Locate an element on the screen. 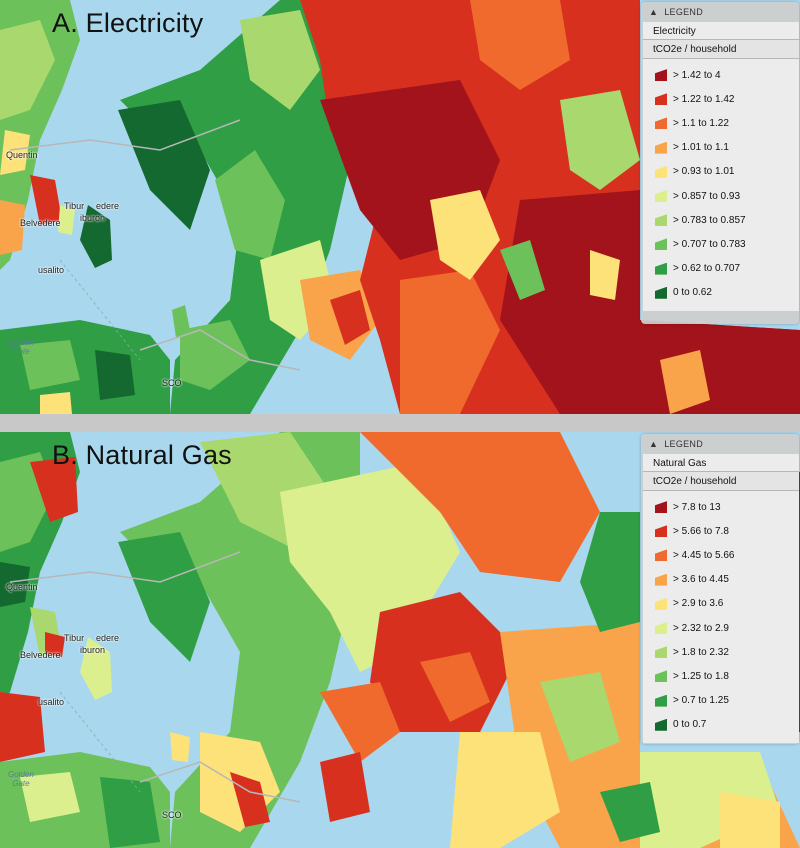  legend-item-label: > 1.25 to 1.8 is located at coordinates (701, 676).